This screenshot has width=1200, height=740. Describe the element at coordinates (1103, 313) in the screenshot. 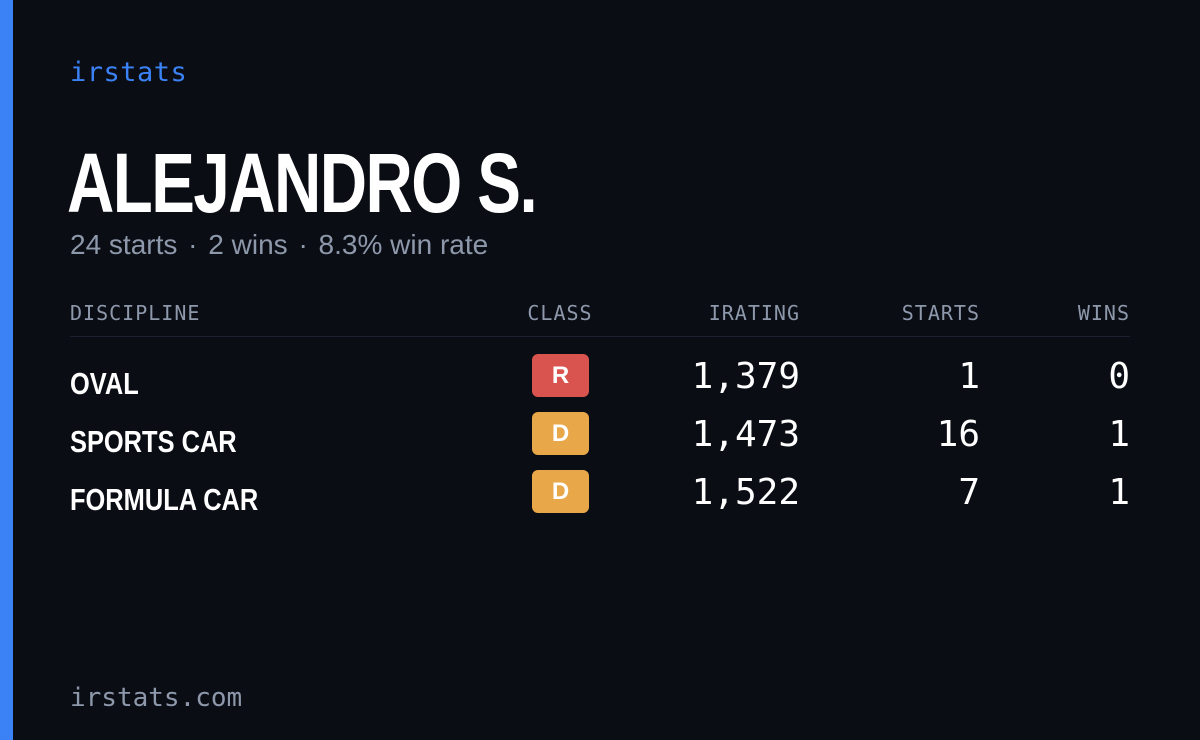

I see `header-wins: WINS` at that location.